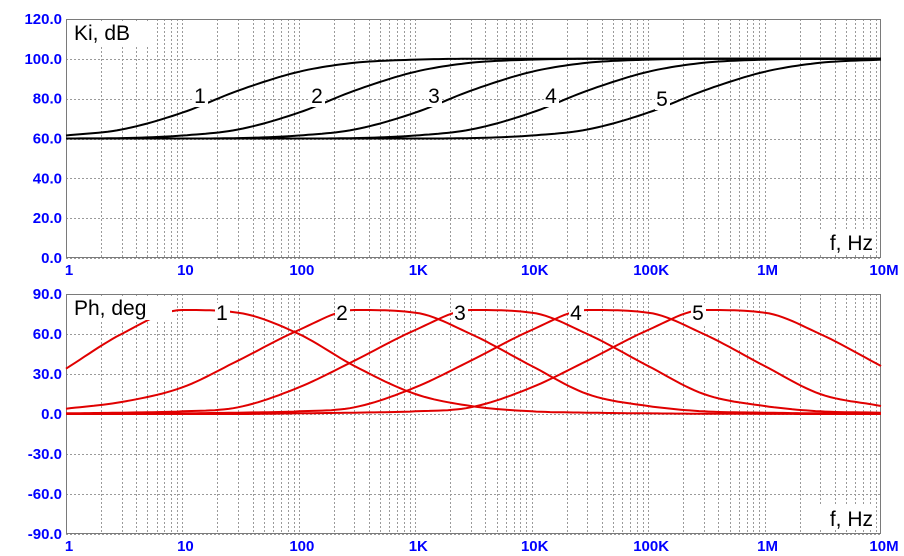 This screenshot has width=904, height=556. Describe the element at coordinates (47, 99) in the screenshot. I see `y-tick-label: 80.0` at that location.